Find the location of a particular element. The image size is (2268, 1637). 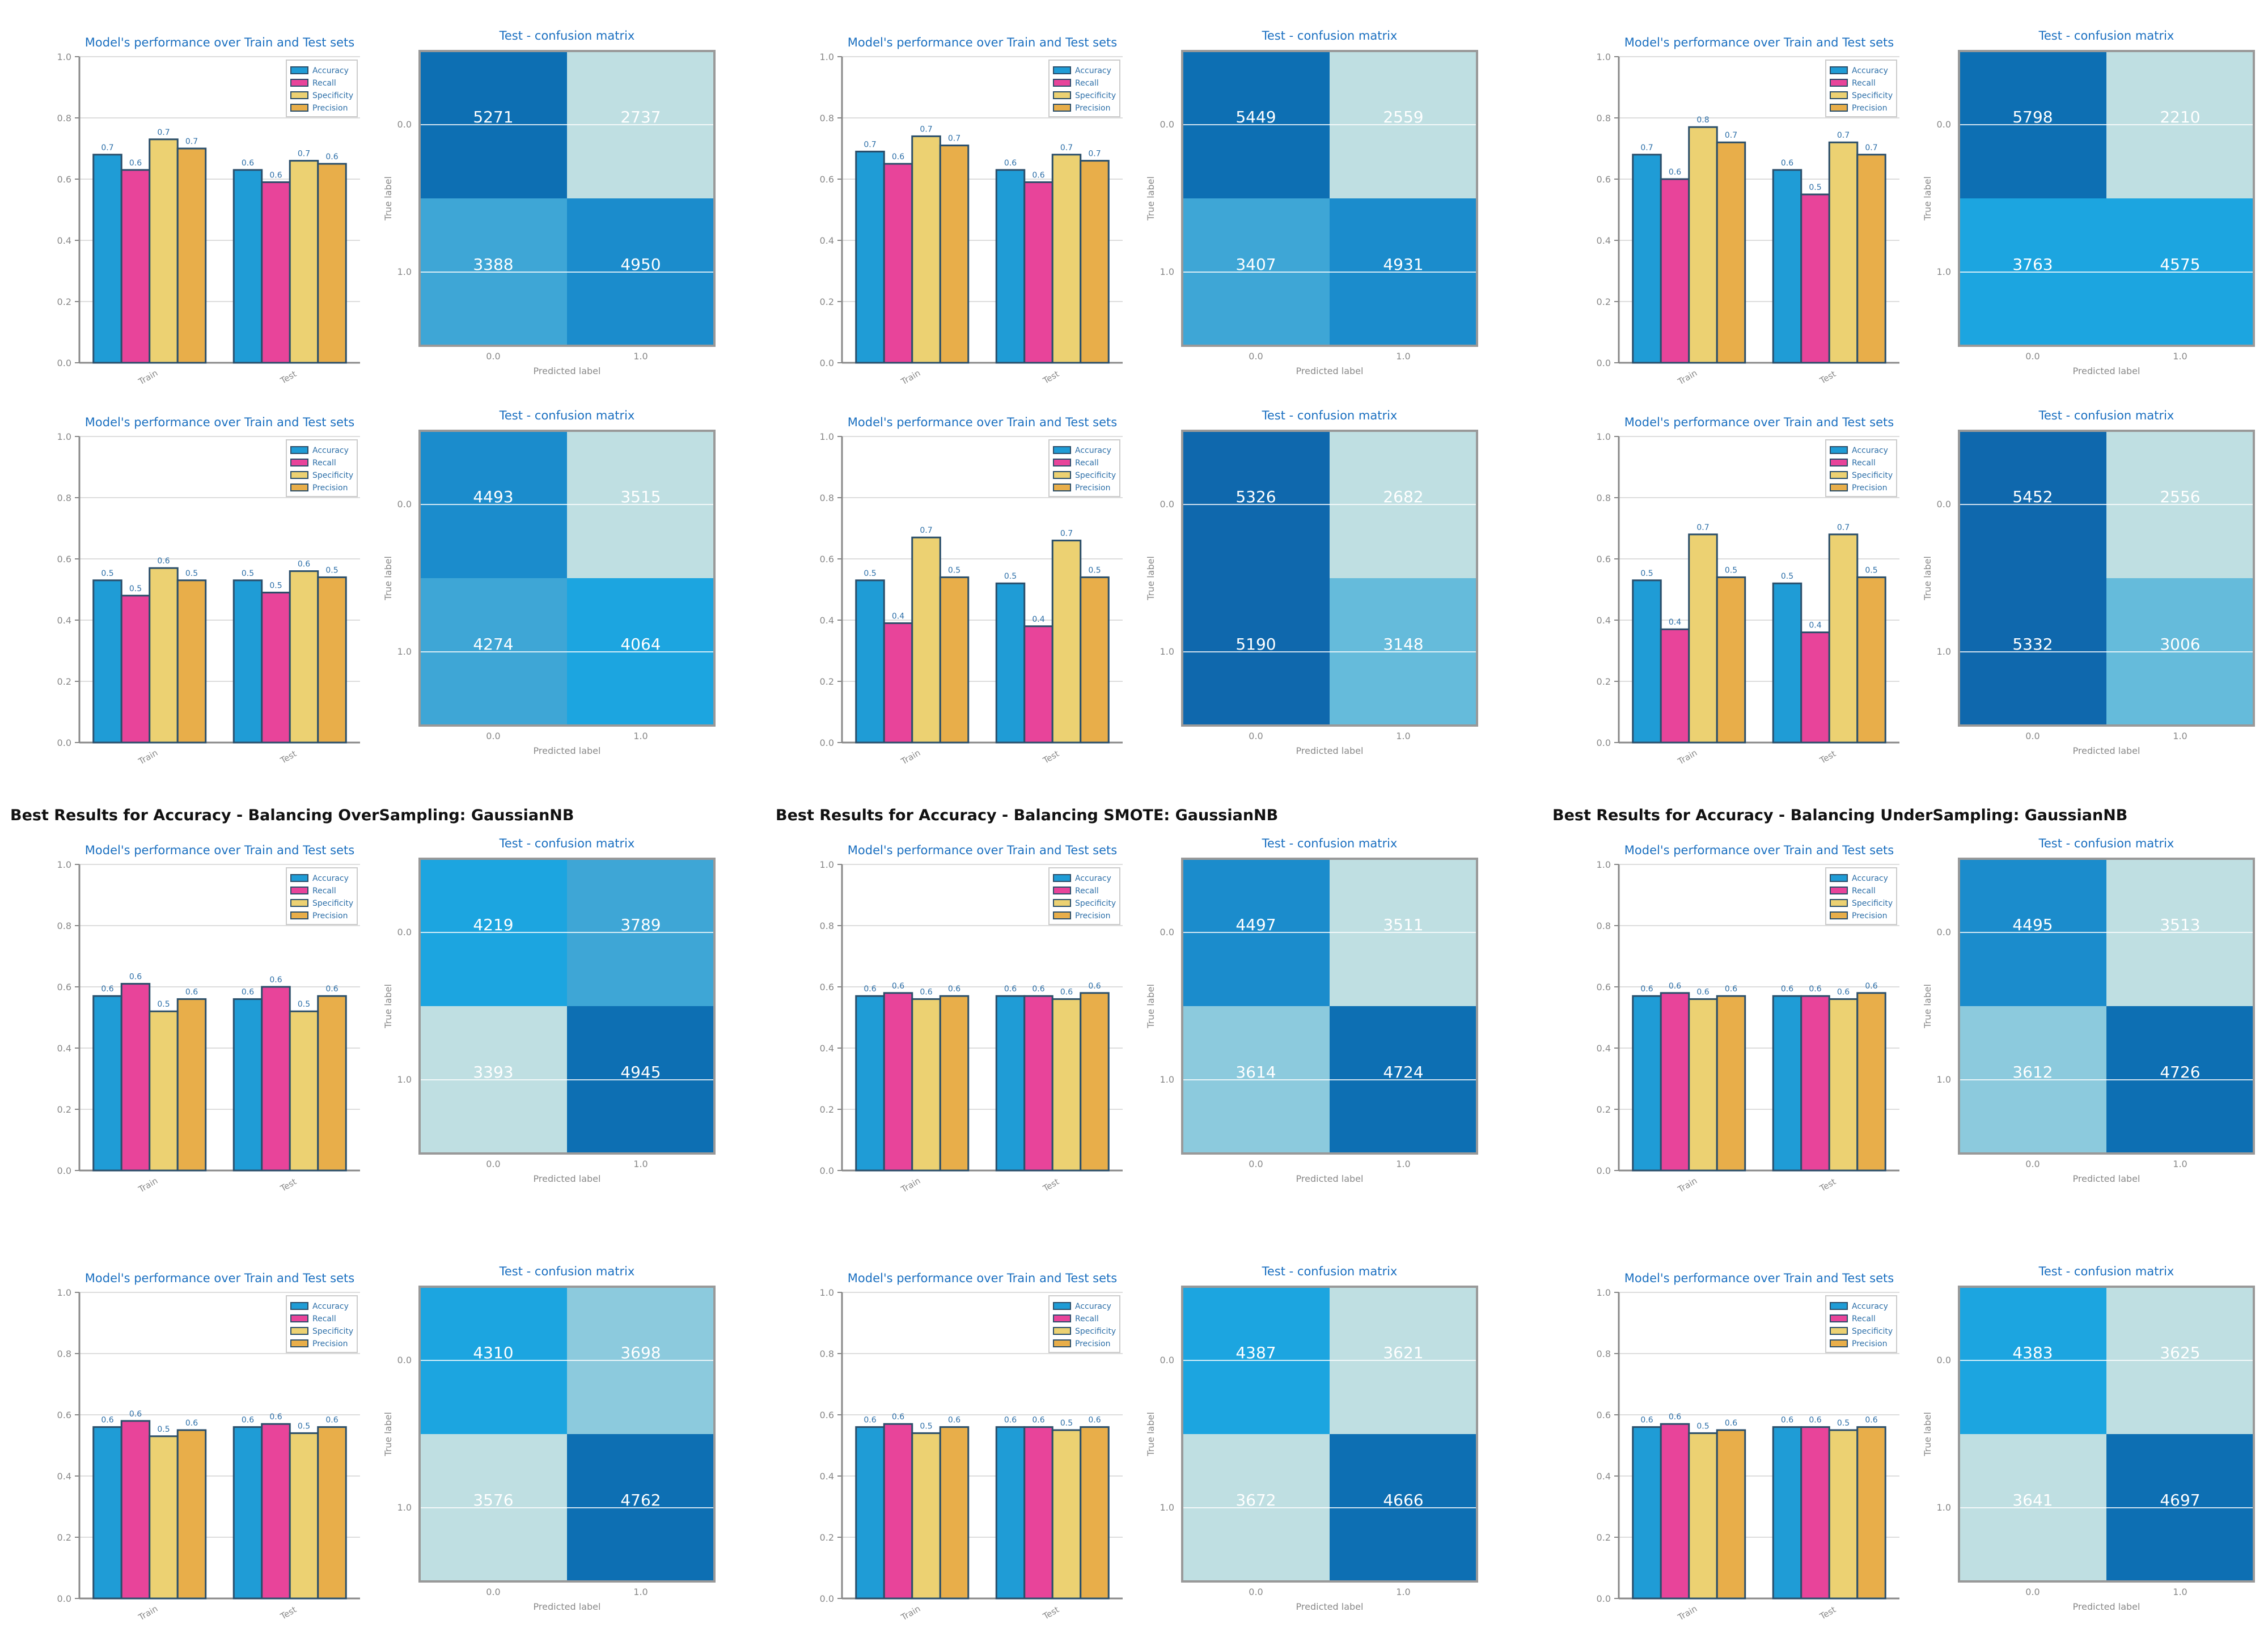

cell-value: 5271 is located at coordinates (493, 117).